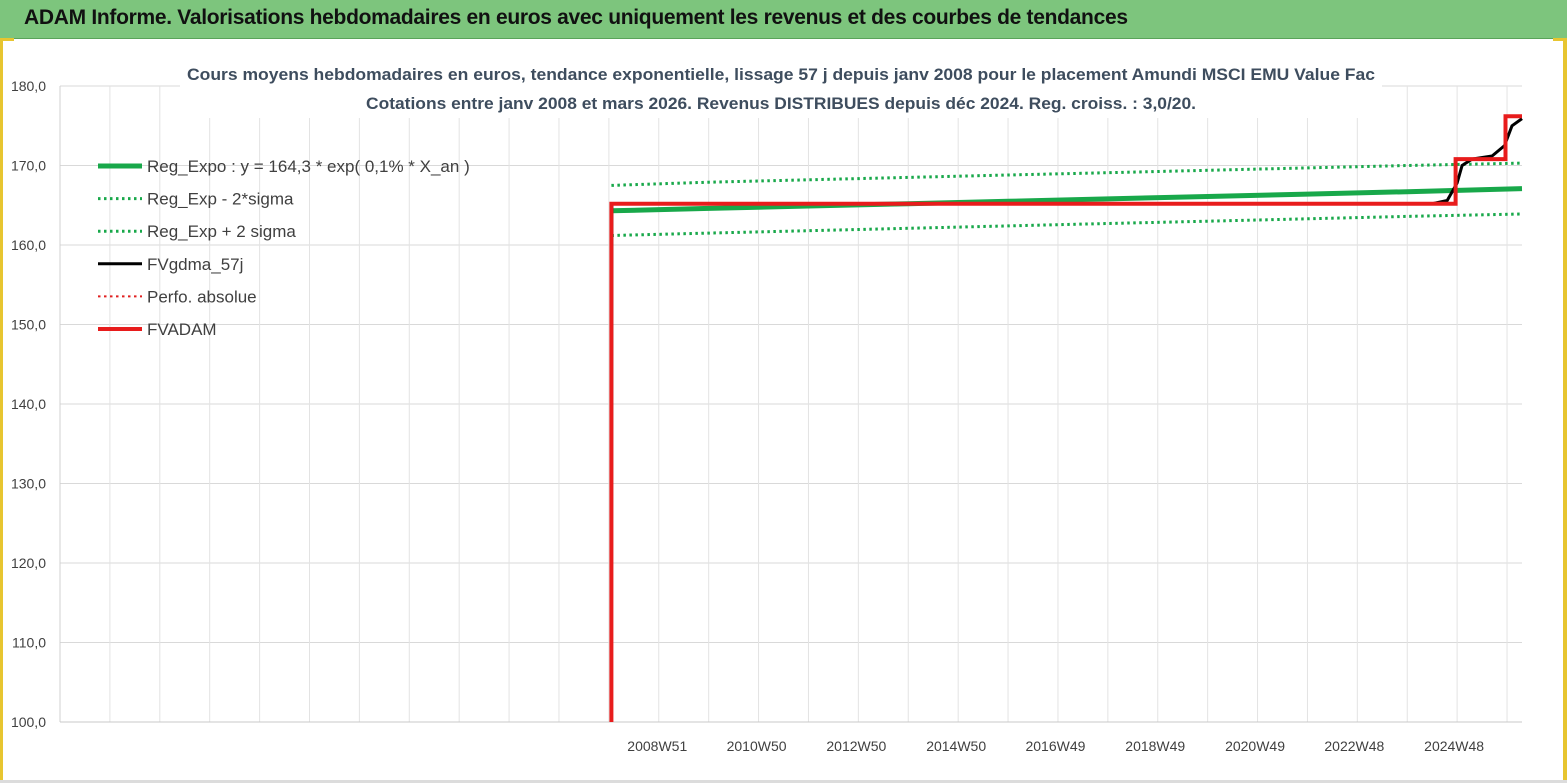 This screenshot has height=783, width=1567. Describe the element at coordinates (783, 781) in the screenshot. I see `frame-bottom-border` at that location.